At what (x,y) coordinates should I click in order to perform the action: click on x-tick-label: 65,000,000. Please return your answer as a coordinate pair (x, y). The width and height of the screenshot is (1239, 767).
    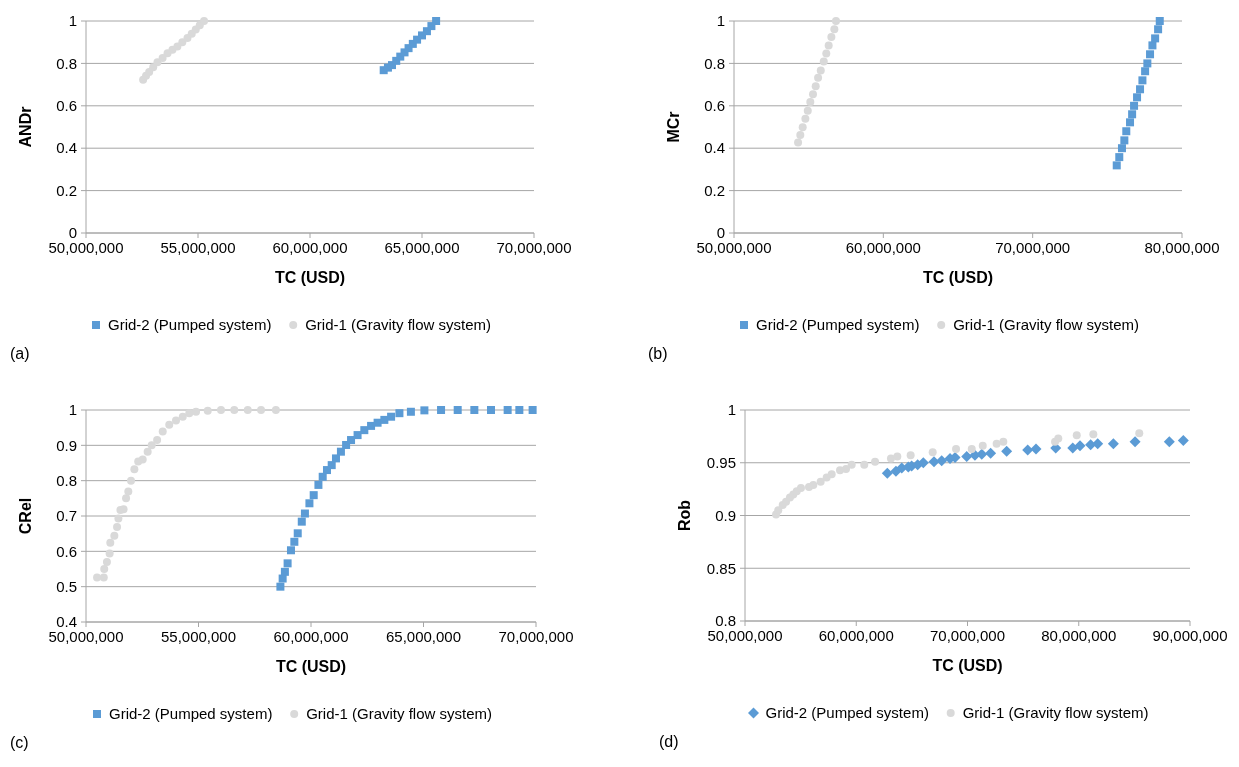
    Looking at the image, I should click on (423, 636).